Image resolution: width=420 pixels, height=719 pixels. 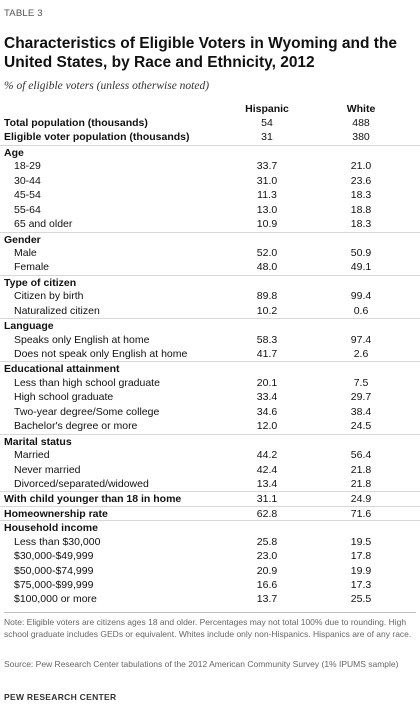 I want to click on table-row: Married 44.2 56.4, so click(x=210, y=455).